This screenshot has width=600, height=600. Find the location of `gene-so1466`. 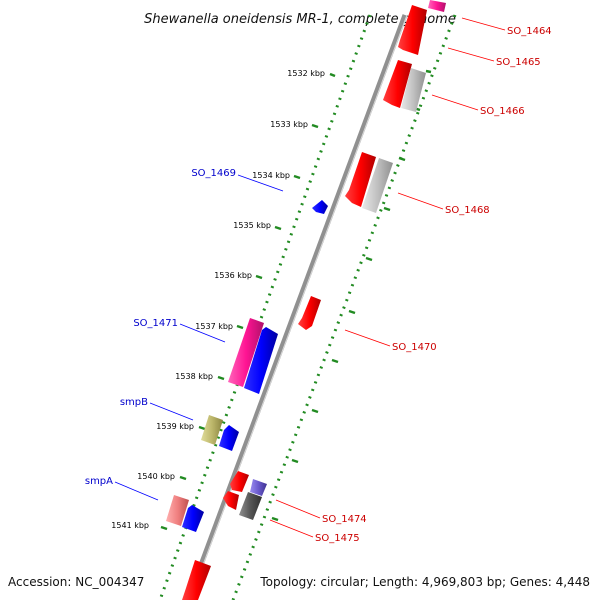

gene-so1466 is located at coordinates (413, 90).